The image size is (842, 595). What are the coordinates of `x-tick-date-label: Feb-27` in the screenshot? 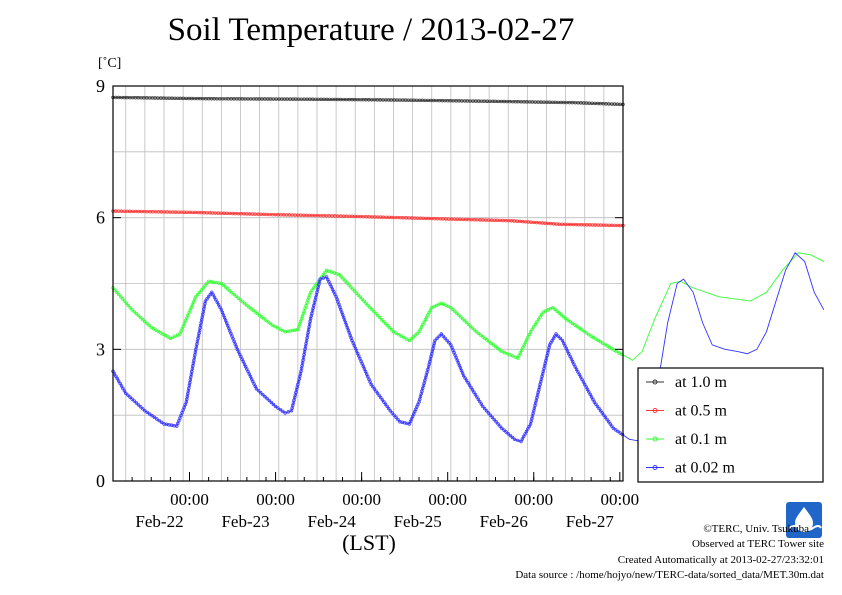 It's located at (590, 521).